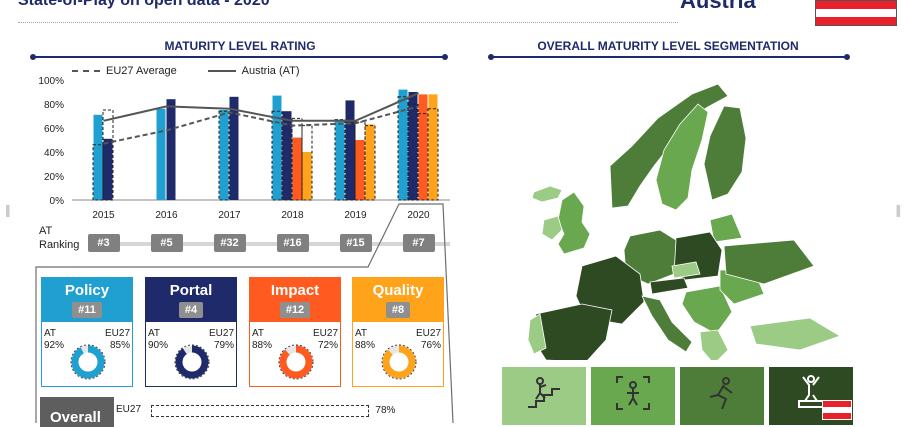 This screenshot has width=904, height=427. What do you see at coordinates (186, 71) in the screenshot?
I see `chart-legend: EU27 Average Austria (AT)` at bounding box center [186, 71].